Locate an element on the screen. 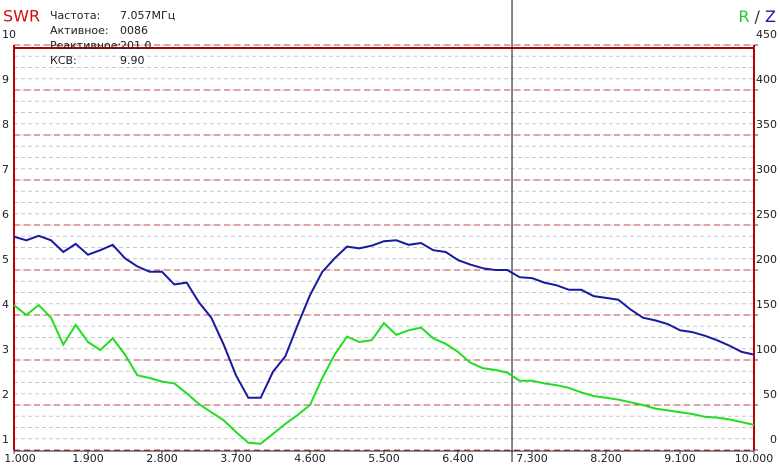  y-tick-label: 6 is located at coordinates (5, 214).